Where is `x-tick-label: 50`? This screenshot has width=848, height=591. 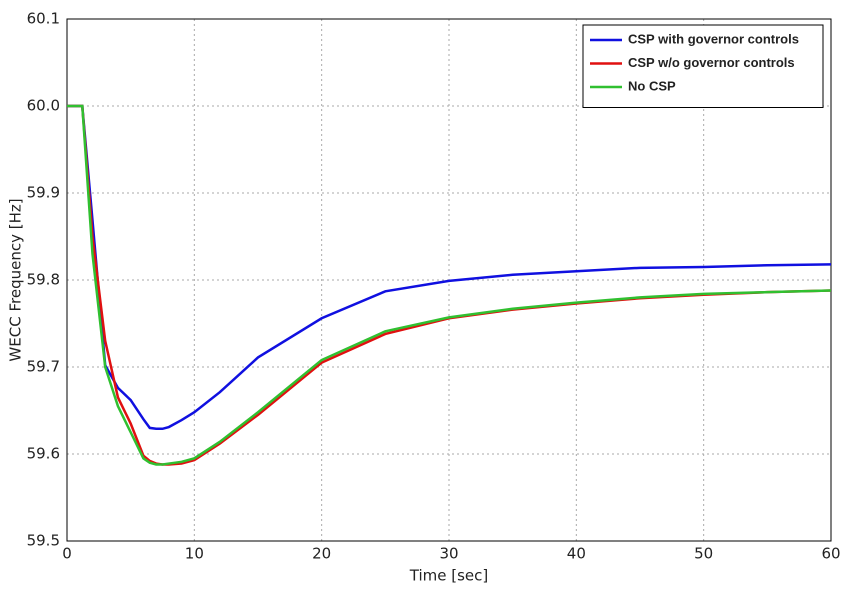
x-tick-label: 50 is located at coordinates (703, 554).